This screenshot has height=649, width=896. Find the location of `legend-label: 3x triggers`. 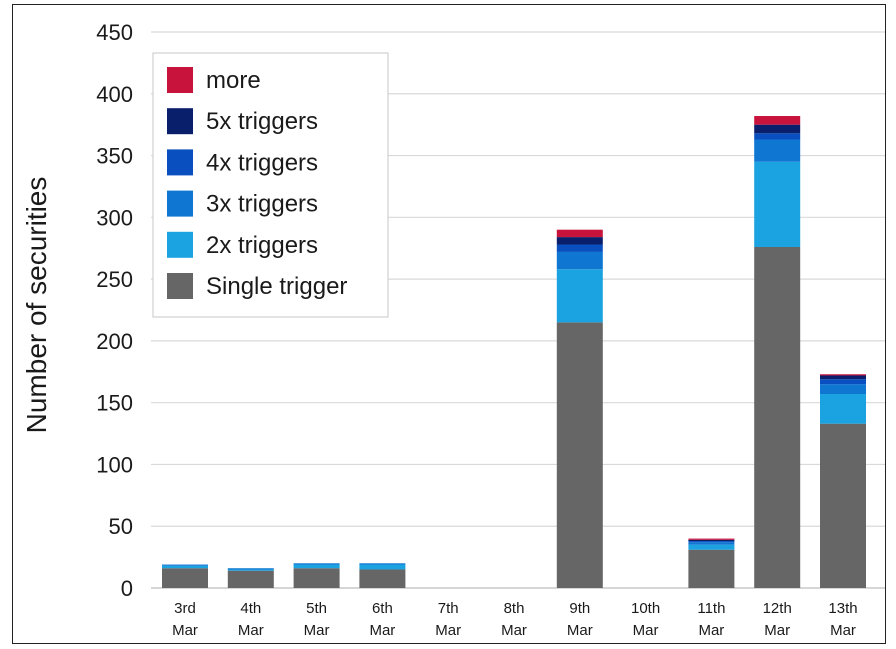

legend-label: 3x triggers is located at coordinates (262, 204).